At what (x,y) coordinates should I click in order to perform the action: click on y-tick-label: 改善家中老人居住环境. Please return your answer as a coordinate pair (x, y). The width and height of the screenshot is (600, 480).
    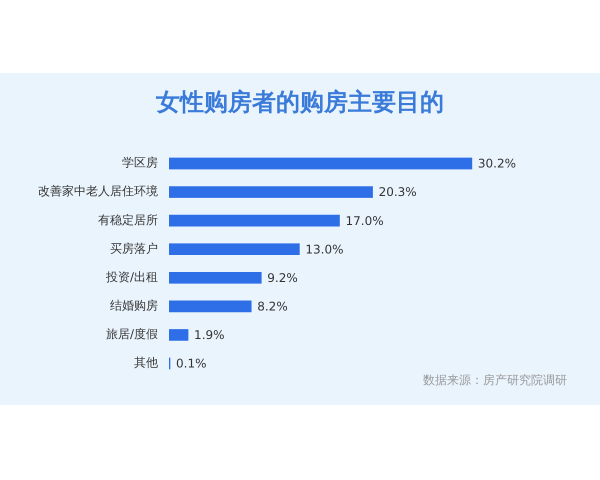
    Looking at the image, I should click on (98, 191).